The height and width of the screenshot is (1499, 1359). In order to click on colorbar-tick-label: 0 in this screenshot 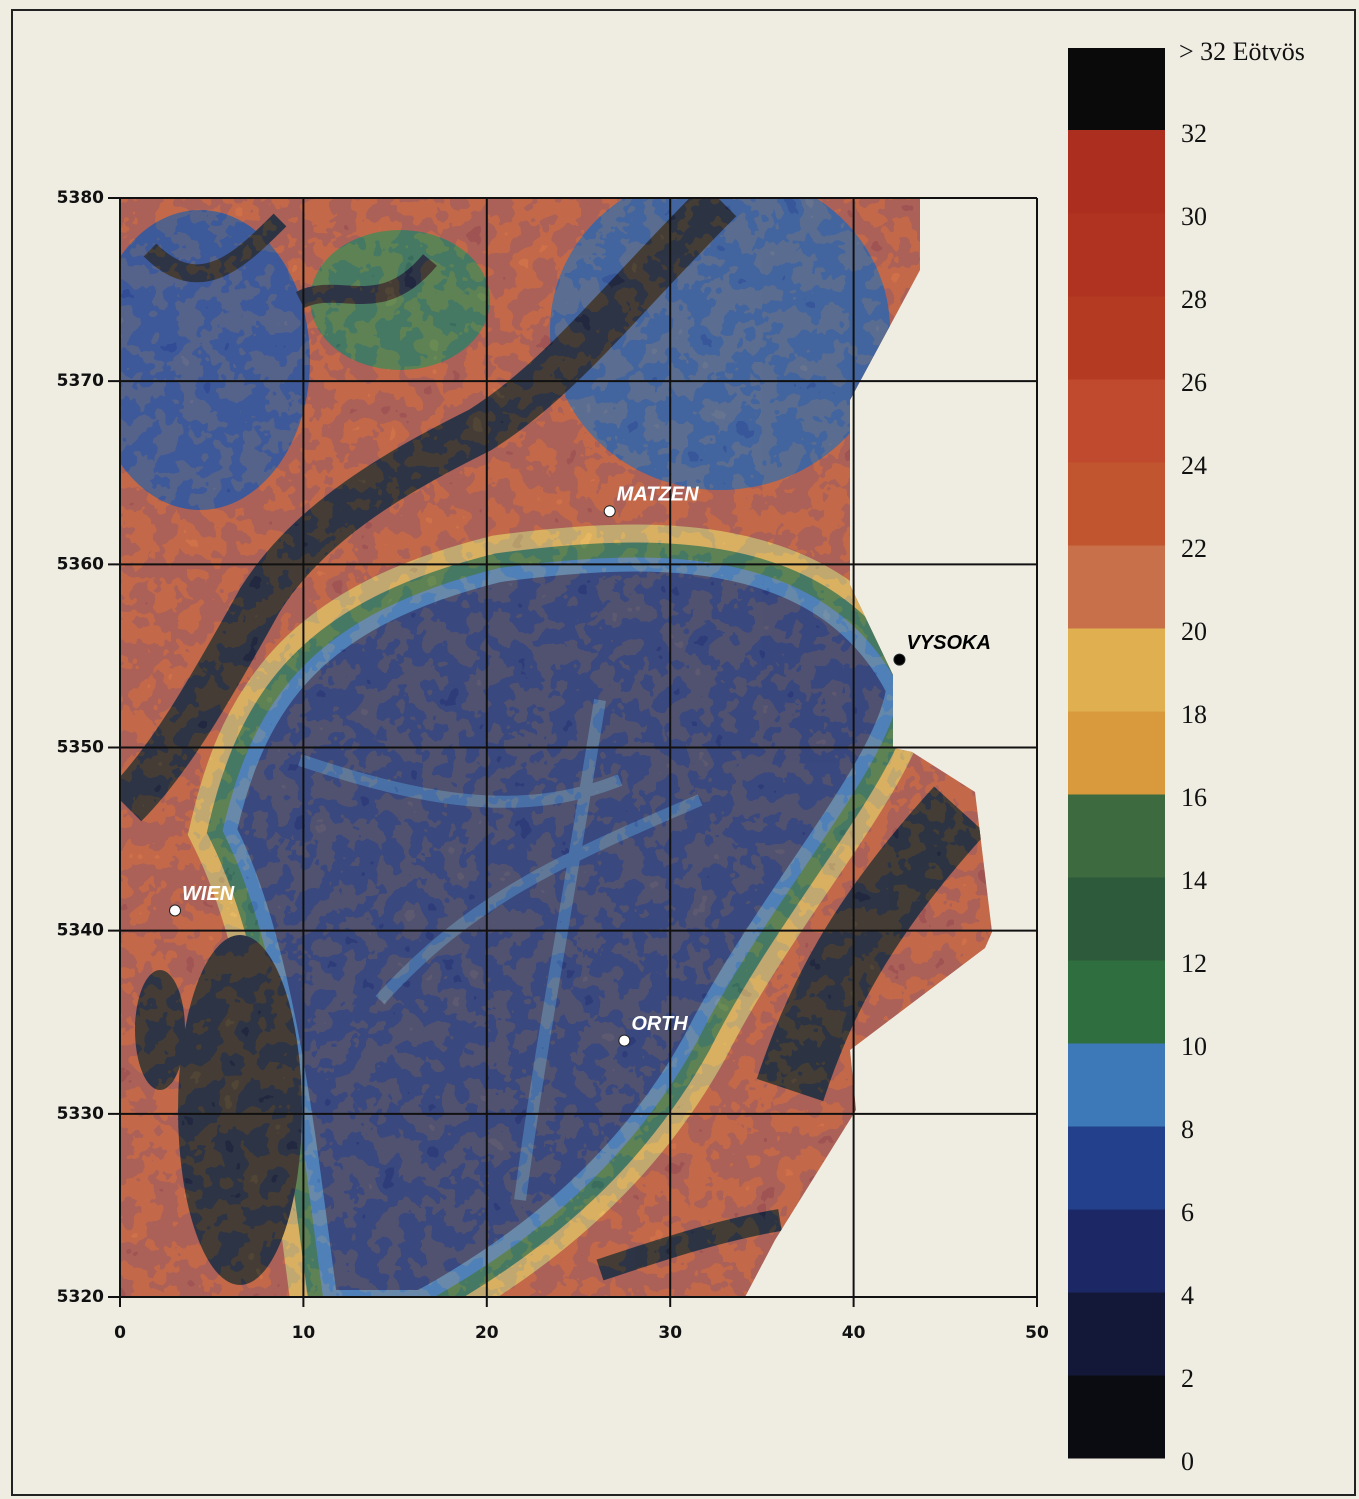, I will do `click(1187, 1461)`.